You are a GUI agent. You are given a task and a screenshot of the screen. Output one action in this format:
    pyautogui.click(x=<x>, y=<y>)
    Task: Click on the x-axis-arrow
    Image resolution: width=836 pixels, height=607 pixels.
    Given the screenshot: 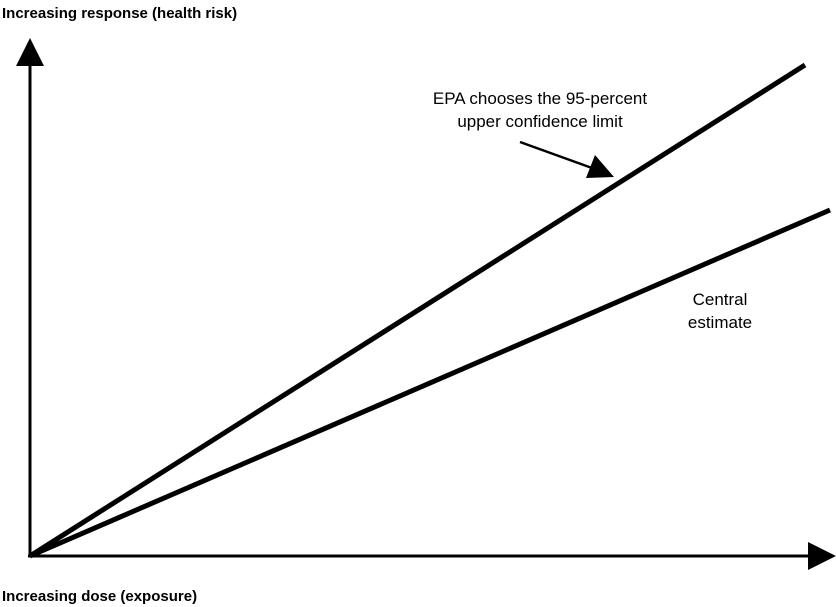 What is the action you would take?
    pyautogui.click(x=822, y=556)
    